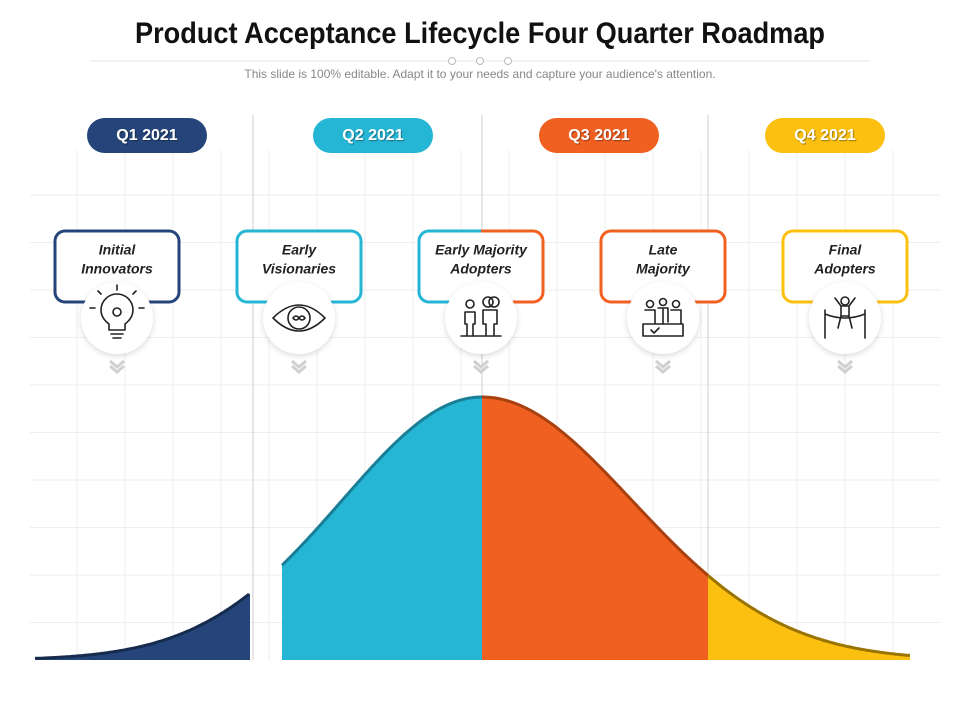  What do you see at coordinates (299, 250) in the screenshot?
I see `stage-label: Early` at bounding box center [299, 250].